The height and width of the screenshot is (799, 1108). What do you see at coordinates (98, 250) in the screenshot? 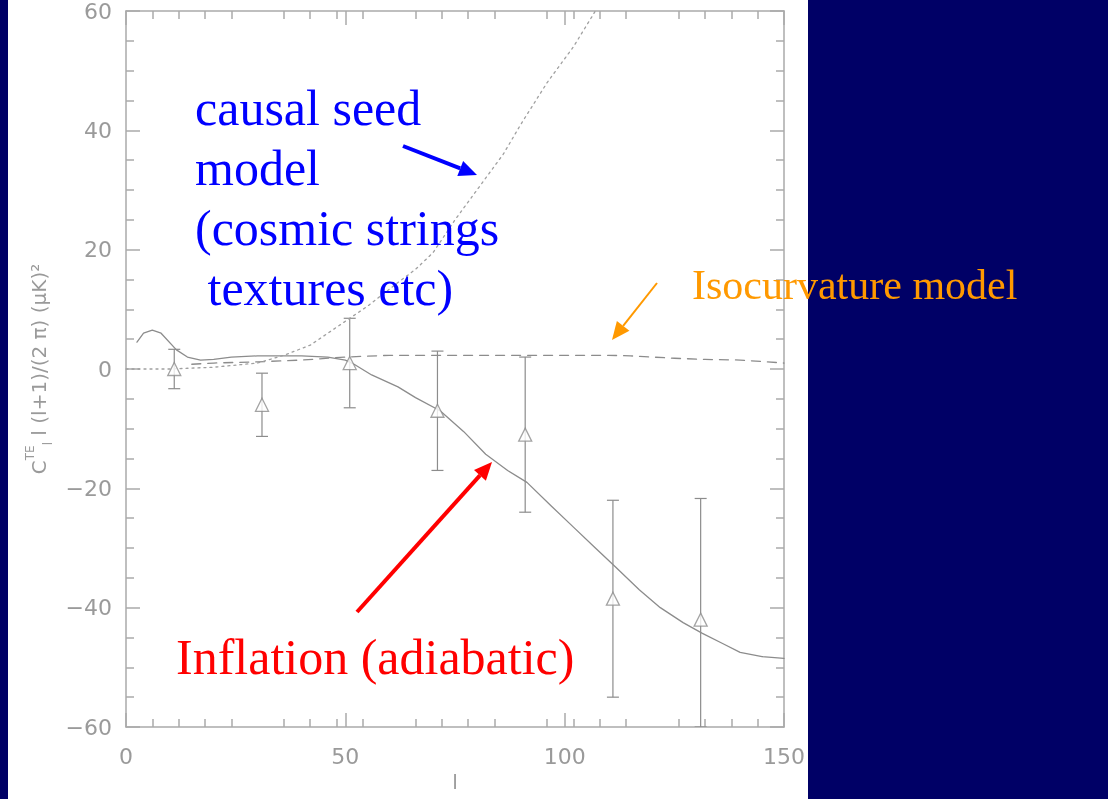
I see `y-tick-label: 20` at bounding box center [98, 250].